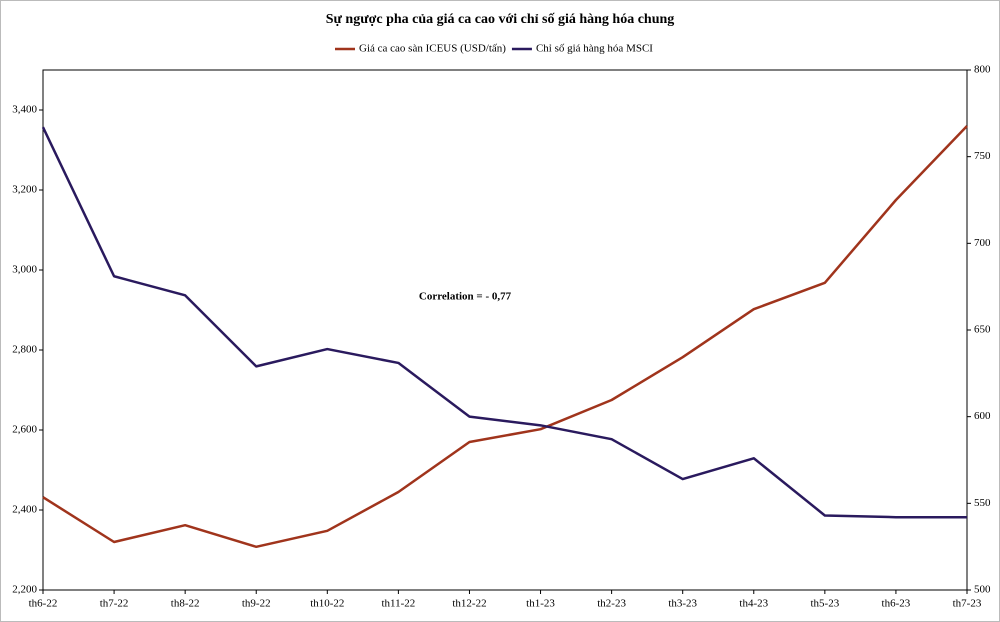  Describe the element at coordinates (185, 604) in the screenshot. I see `x-tick-label: th8-22` at that location.